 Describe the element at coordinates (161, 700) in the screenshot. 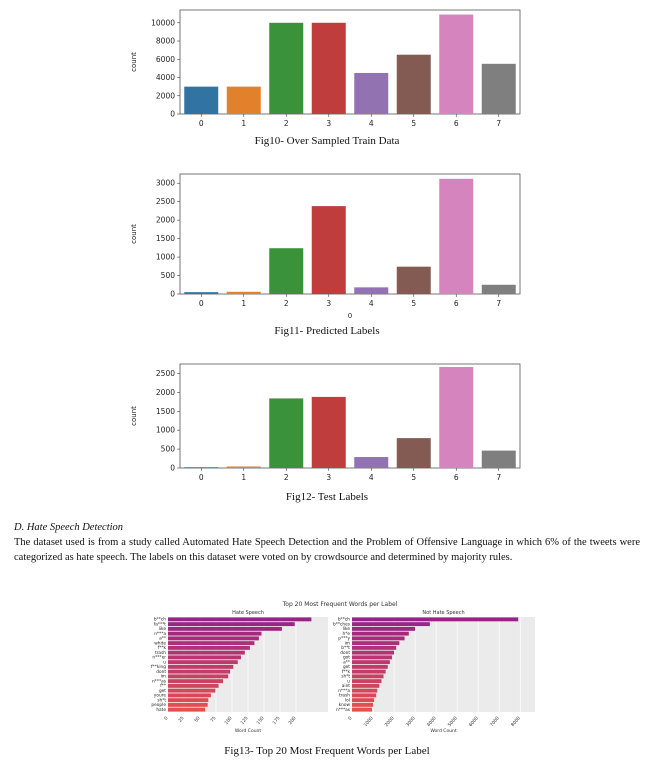

I see `word-label: sh*t` at that location.